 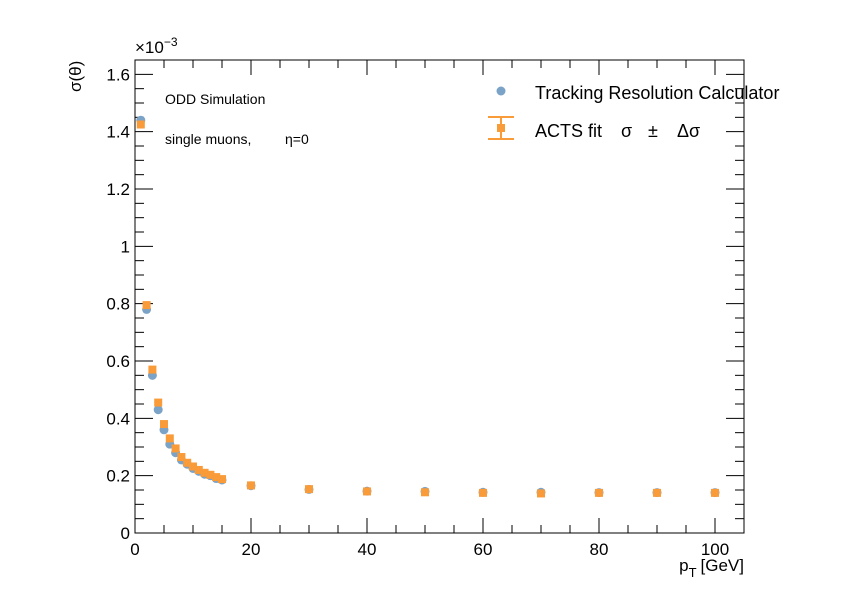 What do you see at coordinates (722, 565) in the screenshot?
I see `x-axis-title-unit: [GeV]` at bounding box center [722, 565].